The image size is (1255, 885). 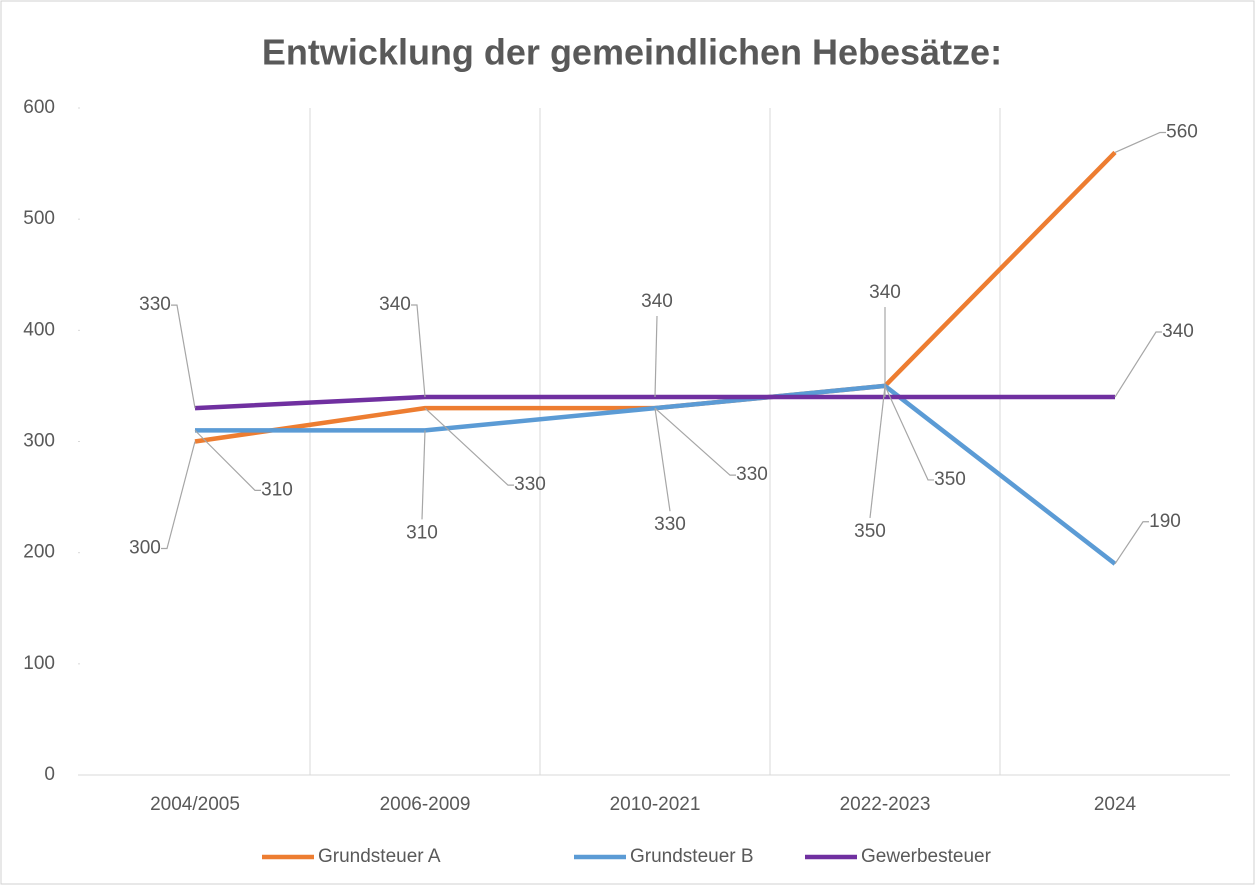 What do you see at coordinates (926, 856) in the screenshot?
I see `legend-label: Gewerbesteuer` at bounding box center [926, 856].